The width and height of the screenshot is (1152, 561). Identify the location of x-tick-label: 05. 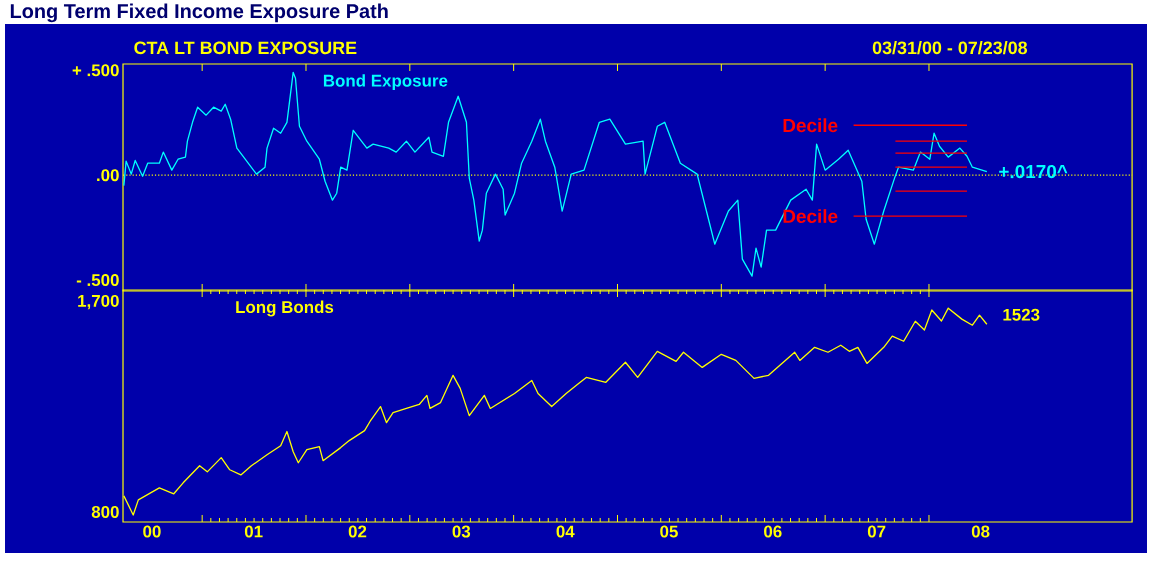
(669, 531).